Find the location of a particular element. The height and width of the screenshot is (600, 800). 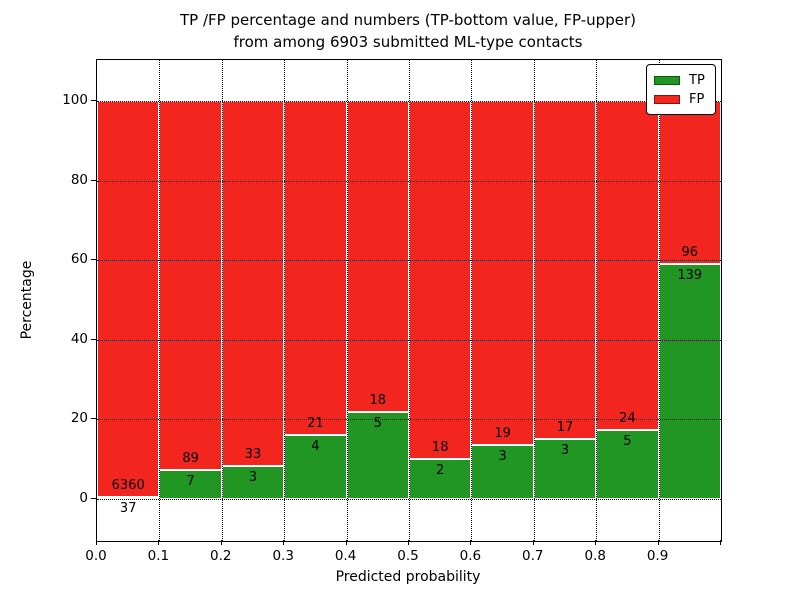

y-tick-label: 20 is located at coordinates (79, 418).